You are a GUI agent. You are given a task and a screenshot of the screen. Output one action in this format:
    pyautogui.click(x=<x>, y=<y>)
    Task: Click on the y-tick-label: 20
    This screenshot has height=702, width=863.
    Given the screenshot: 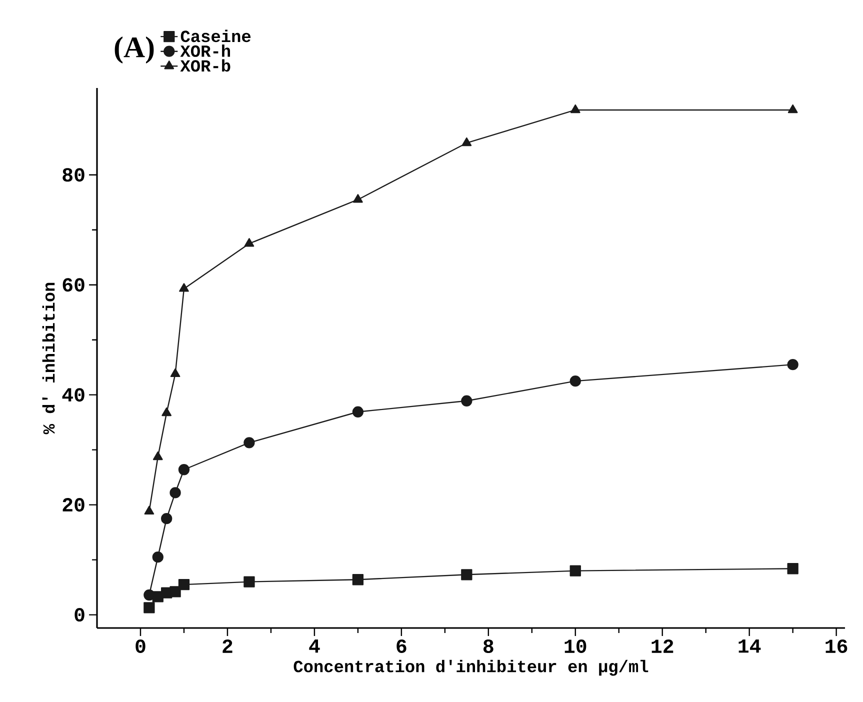 What is the action you would take?
    pyautogui.click(x=73, y=505)
    